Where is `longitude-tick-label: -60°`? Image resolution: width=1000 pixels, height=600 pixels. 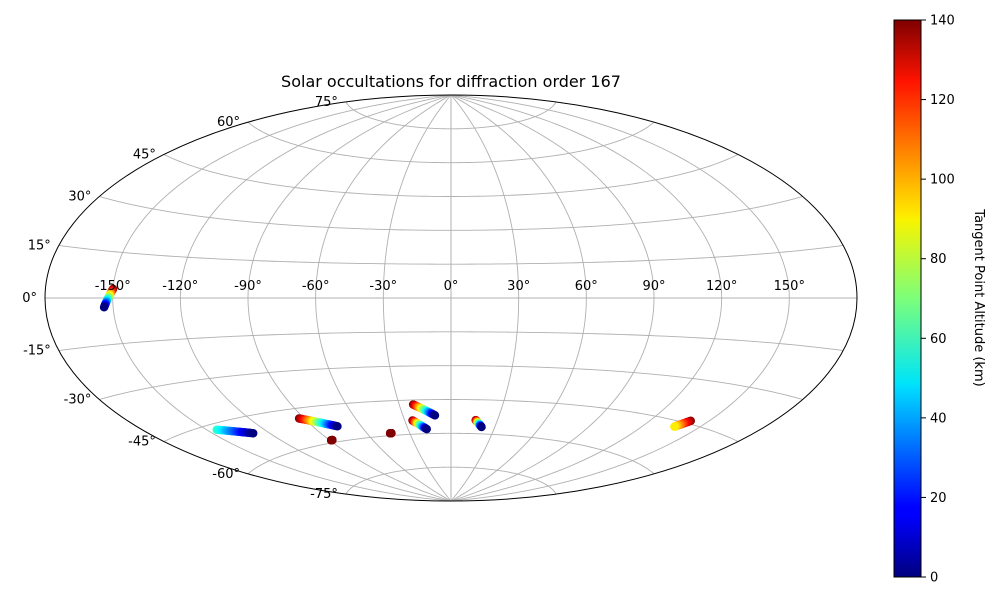
longitude-tick-label: -60° is located at coordinates (316, 286).